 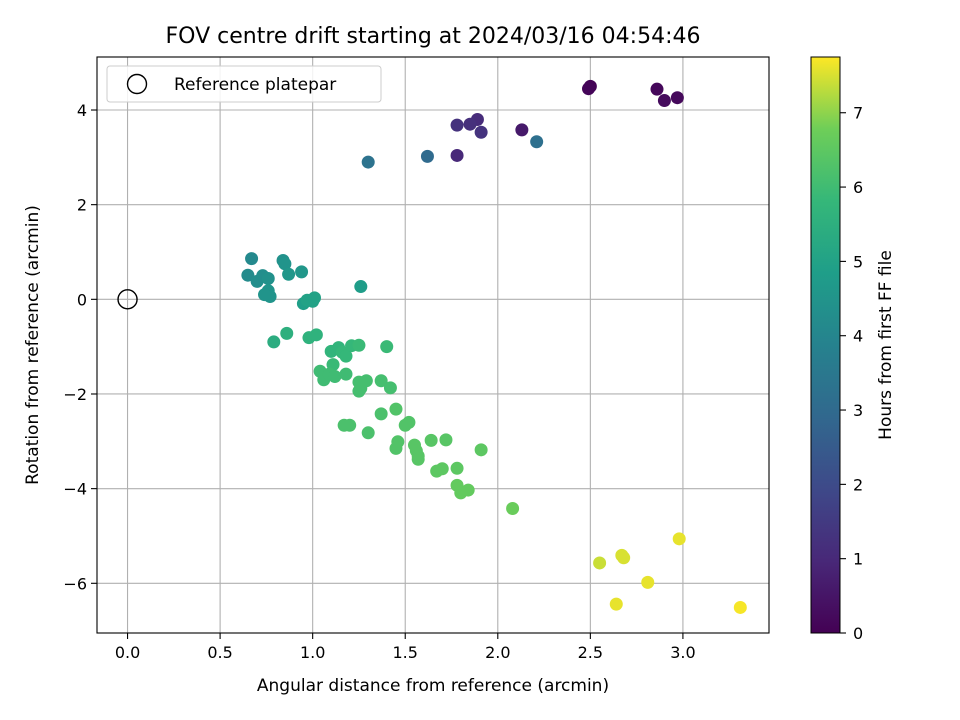 I want to click on y-axis-ticks: 4 2 0 −2 −4 −6, so click(x=80, y=347).